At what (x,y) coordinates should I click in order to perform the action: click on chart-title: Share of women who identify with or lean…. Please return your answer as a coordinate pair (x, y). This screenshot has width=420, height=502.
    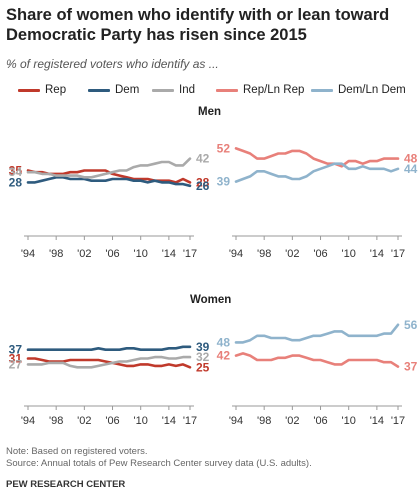
    Looking at the image, I should click on (198, 25).